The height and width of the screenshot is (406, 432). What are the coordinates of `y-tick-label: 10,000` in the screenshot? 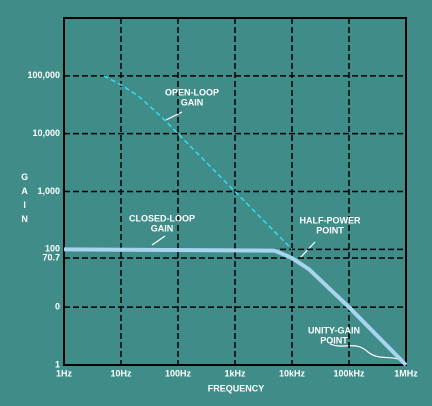 It's located at (46, 133).